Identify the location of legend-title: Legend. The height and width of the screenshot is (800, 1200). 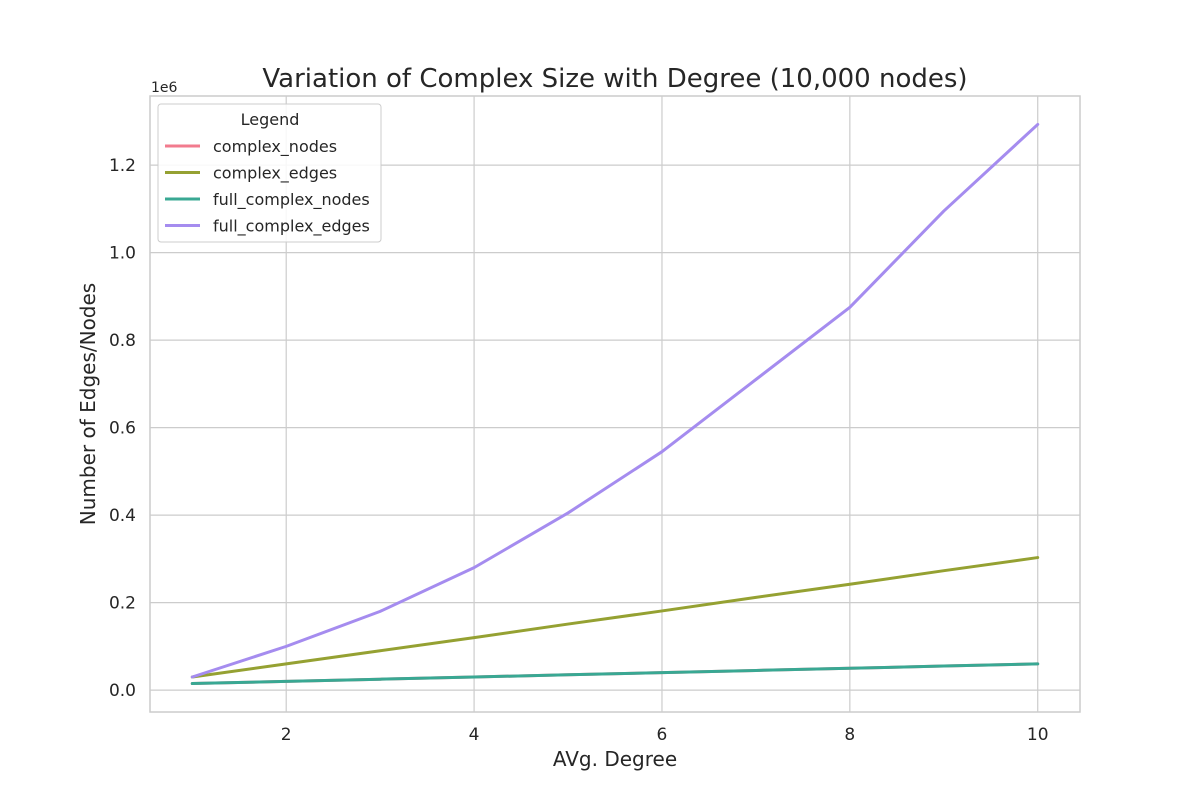
(270, 119).